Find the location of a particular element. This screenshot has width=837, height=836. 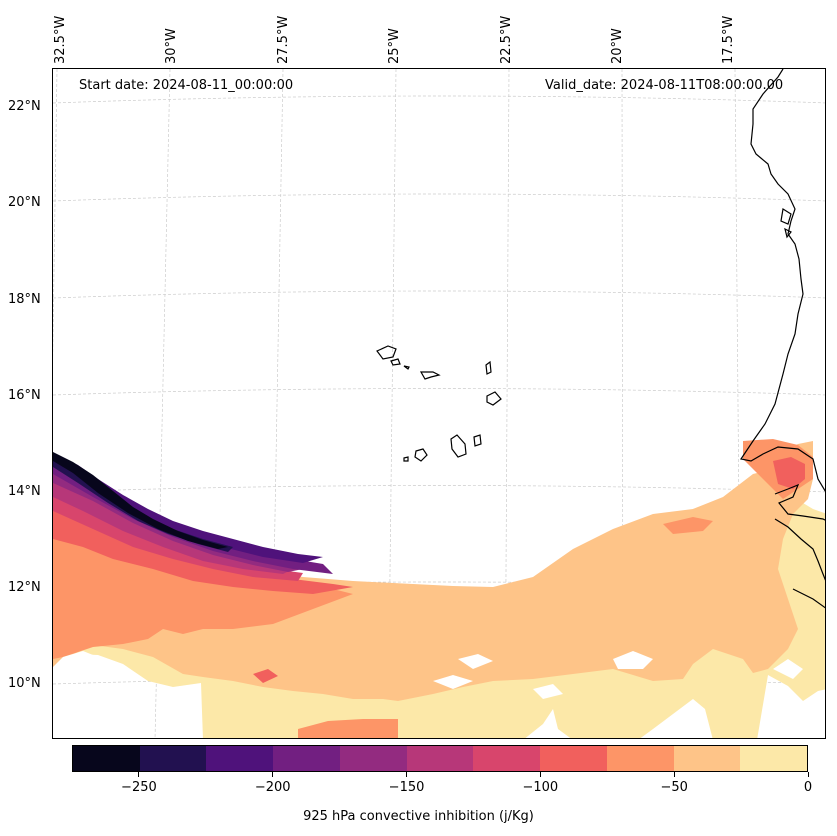

island-brava is located at coordinates (406, 459).